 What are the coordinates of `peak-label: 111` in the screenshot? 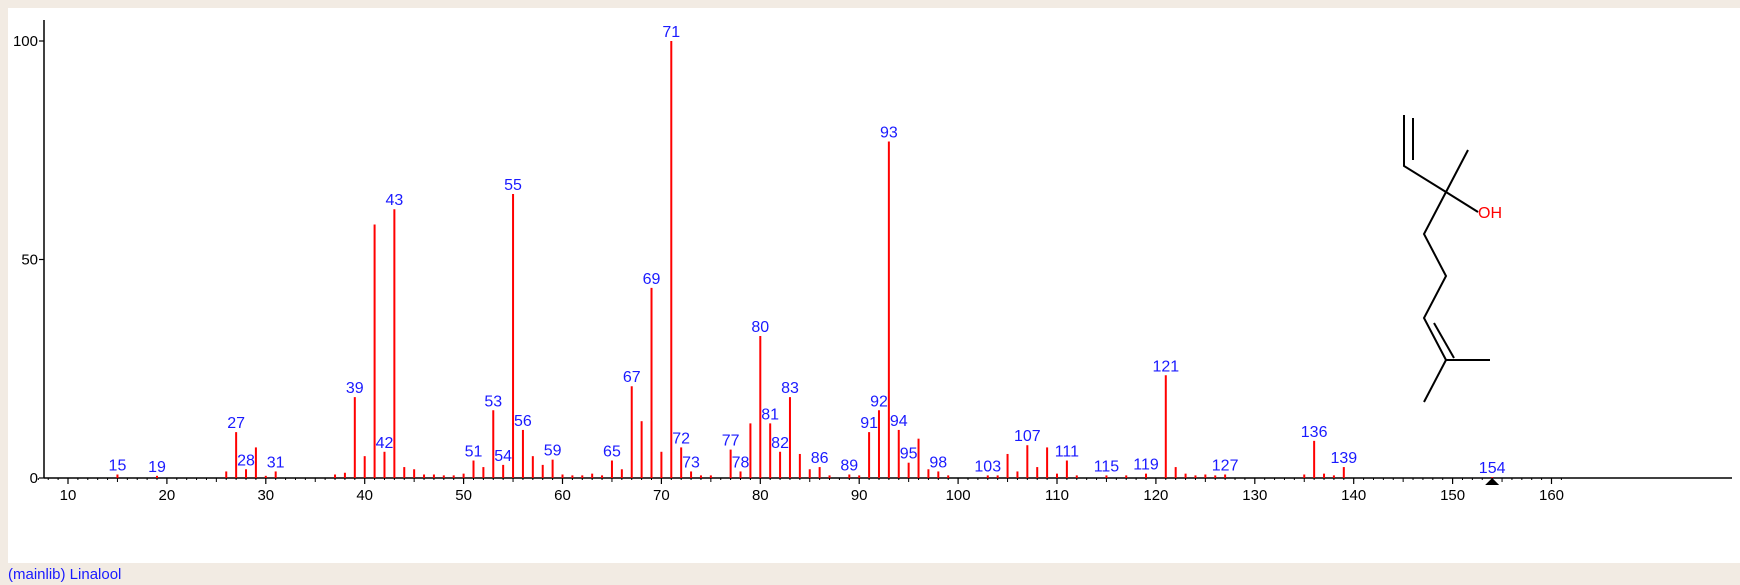 It's located at (1067, 452).